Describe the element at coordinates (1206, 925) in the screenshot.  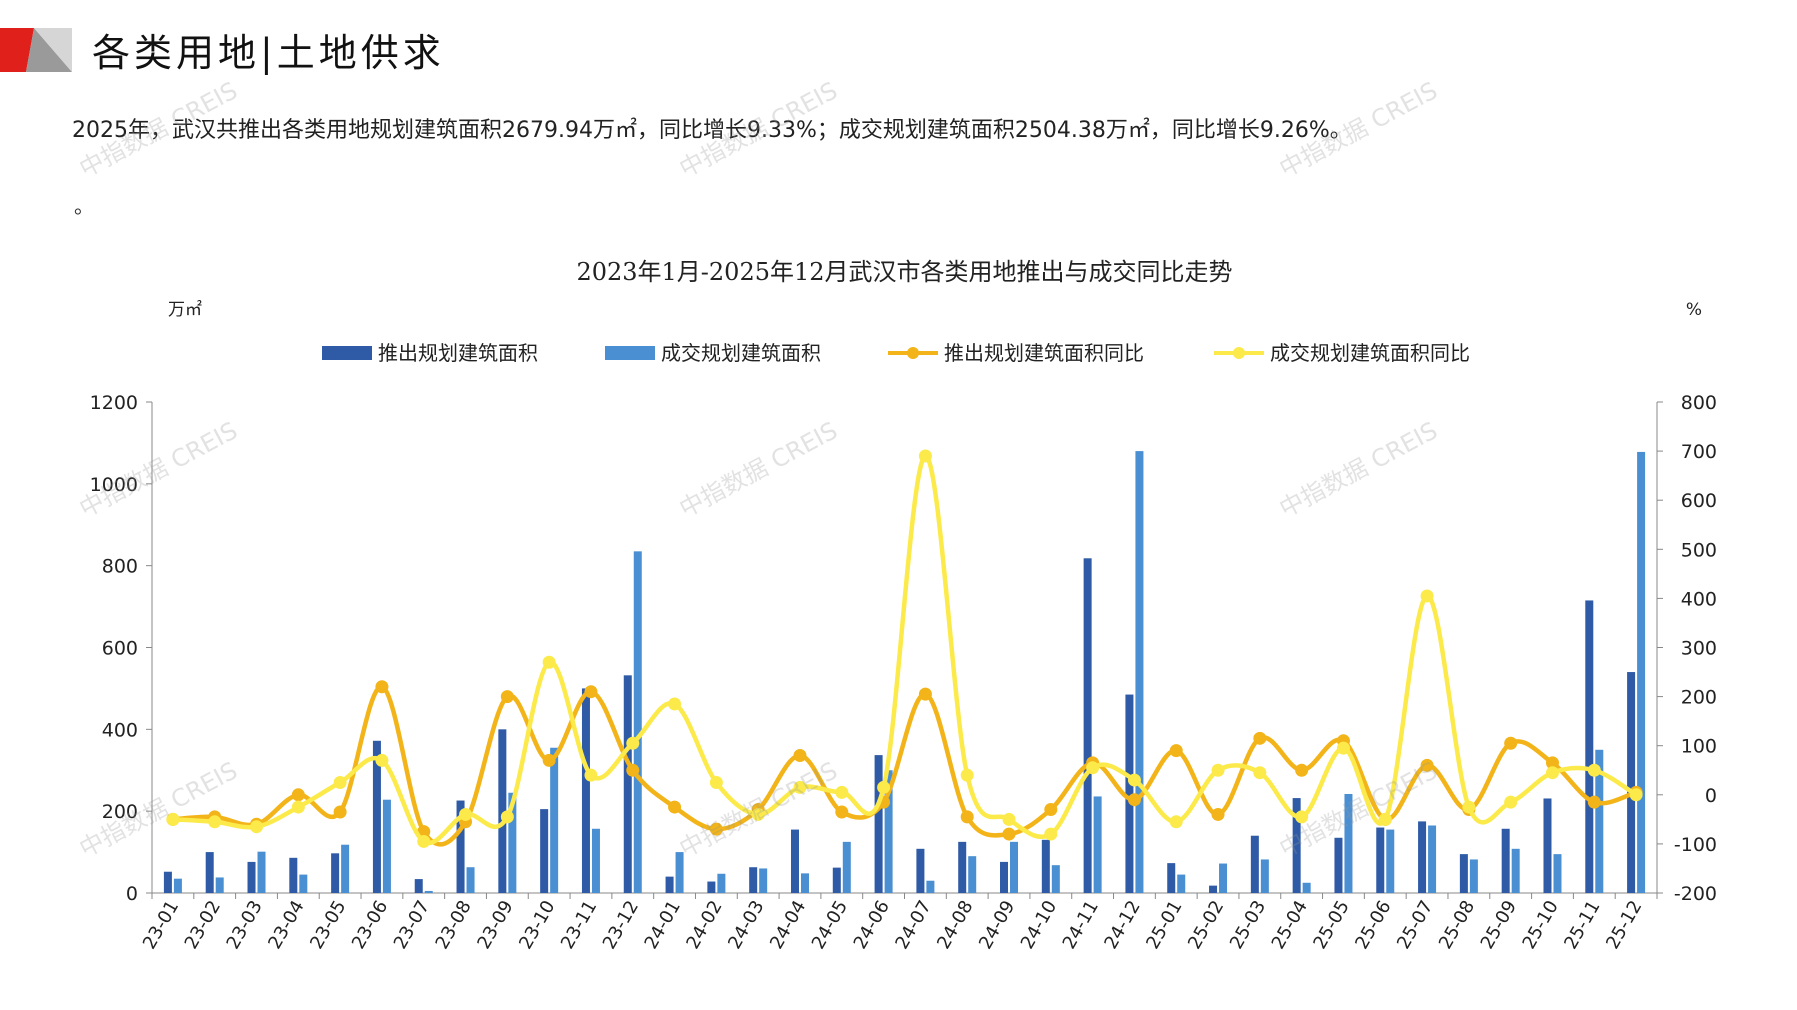
I see `x-tick-label: 25-02` at that location.